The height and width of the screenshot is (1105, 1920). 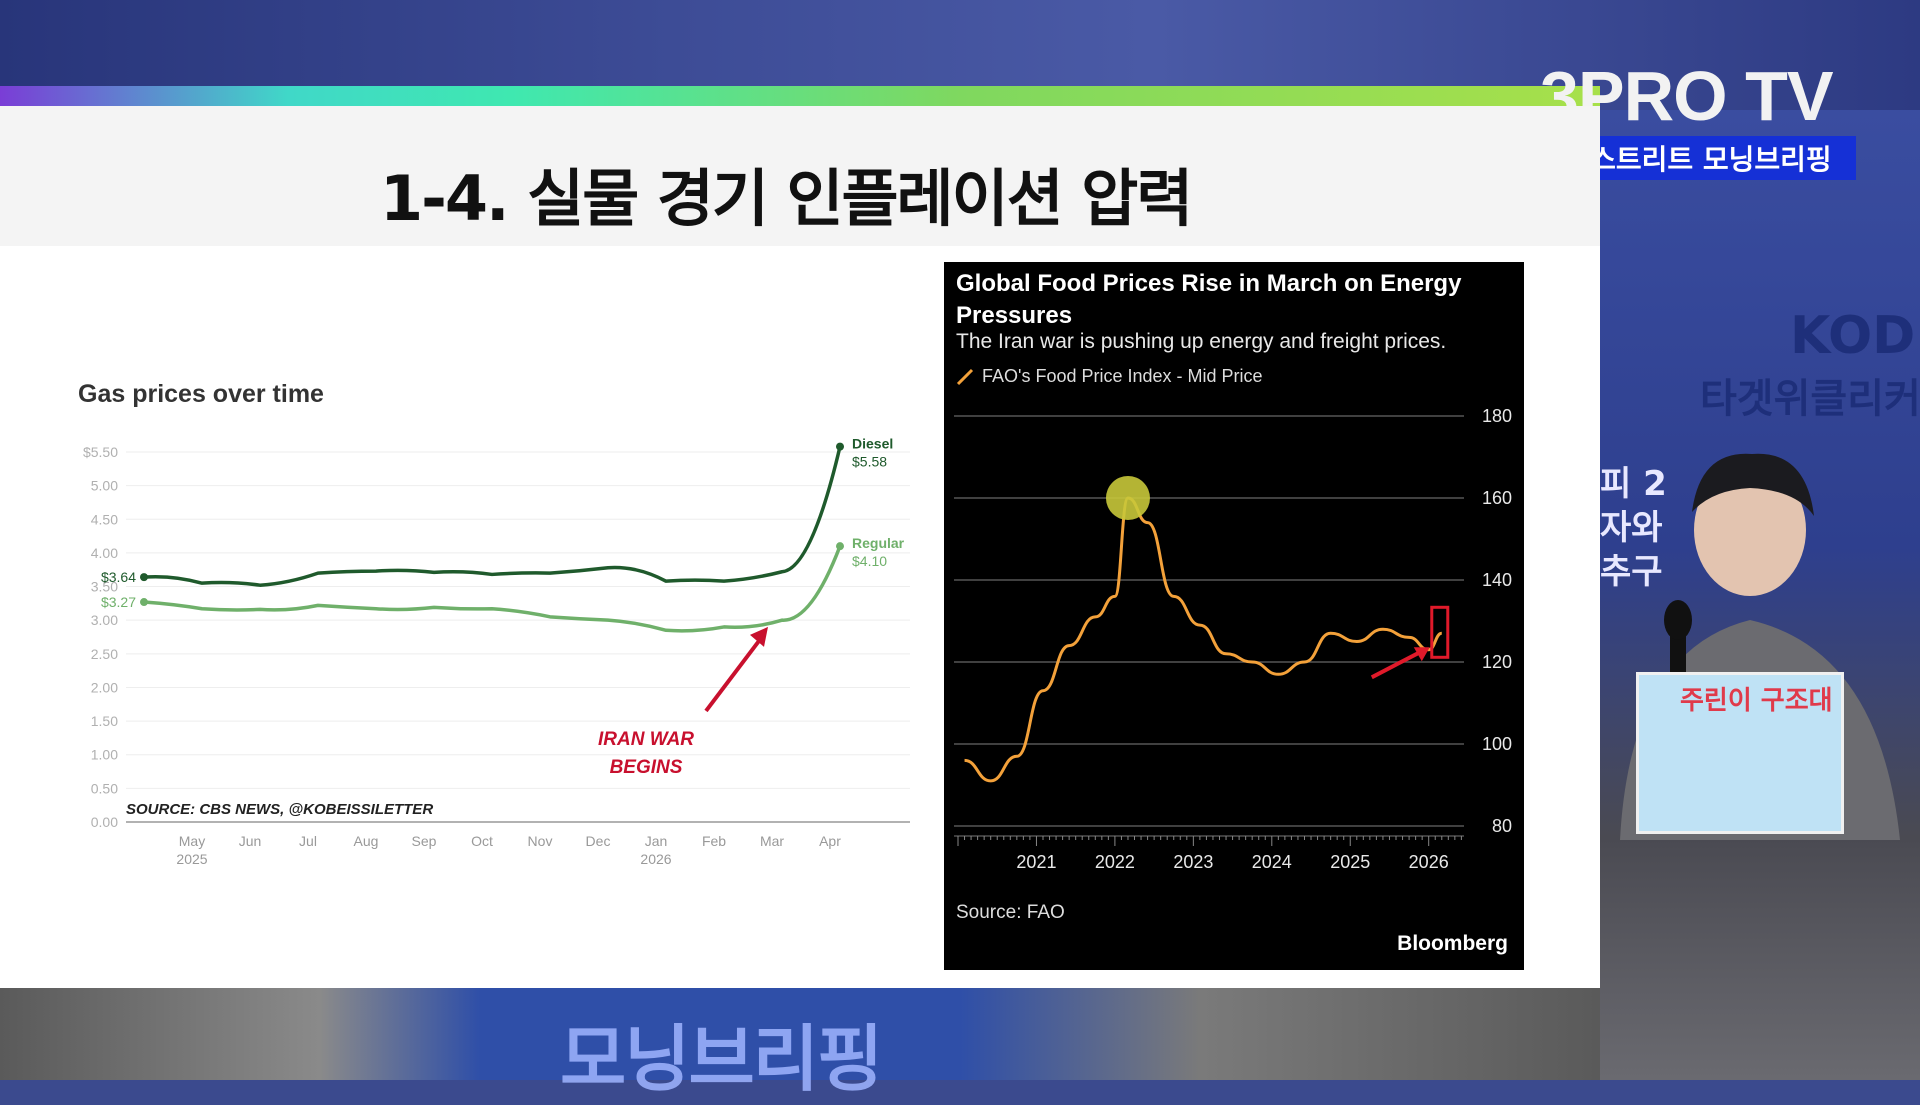 I want to click on gas-y-tick: 2.00, so click(x=104, y=687).